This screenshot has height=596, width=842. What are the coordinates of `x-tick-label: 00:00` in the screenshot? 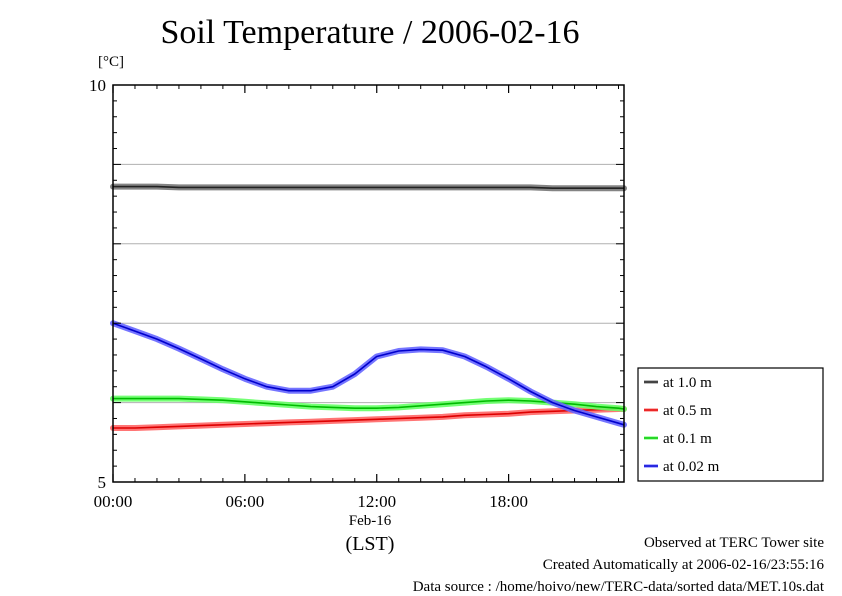 It's located at (113, 501).